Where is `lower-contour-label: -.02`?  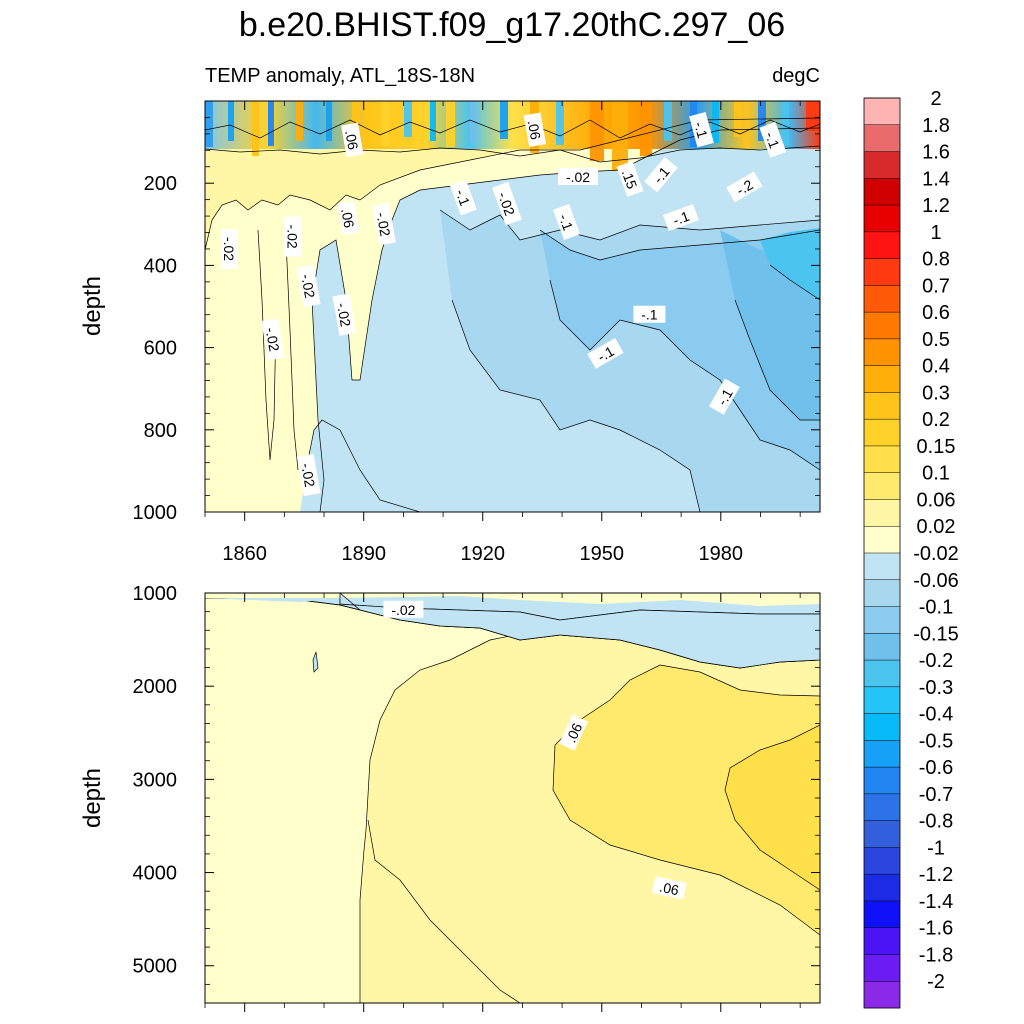 lower-contour-label: -.02 is located at coordinates (403, 609).